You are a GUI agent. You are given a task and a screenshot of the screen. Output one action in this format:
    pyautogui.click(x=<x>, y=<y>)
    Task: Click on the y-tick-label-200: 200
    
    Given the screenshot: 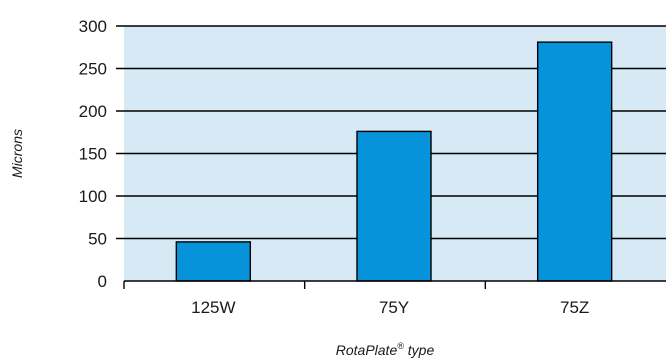 What is the action you would take?
    pyautogui.click(x=93, y=111)
    